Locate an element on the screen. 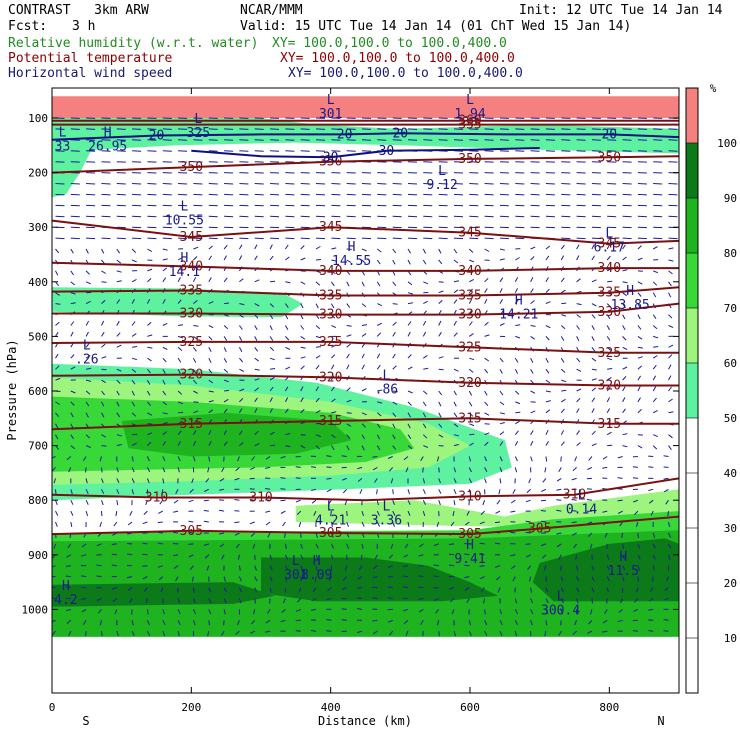 The image size is (740, 740). theta-contour-label: 325 is located at coordinates (191, 342).